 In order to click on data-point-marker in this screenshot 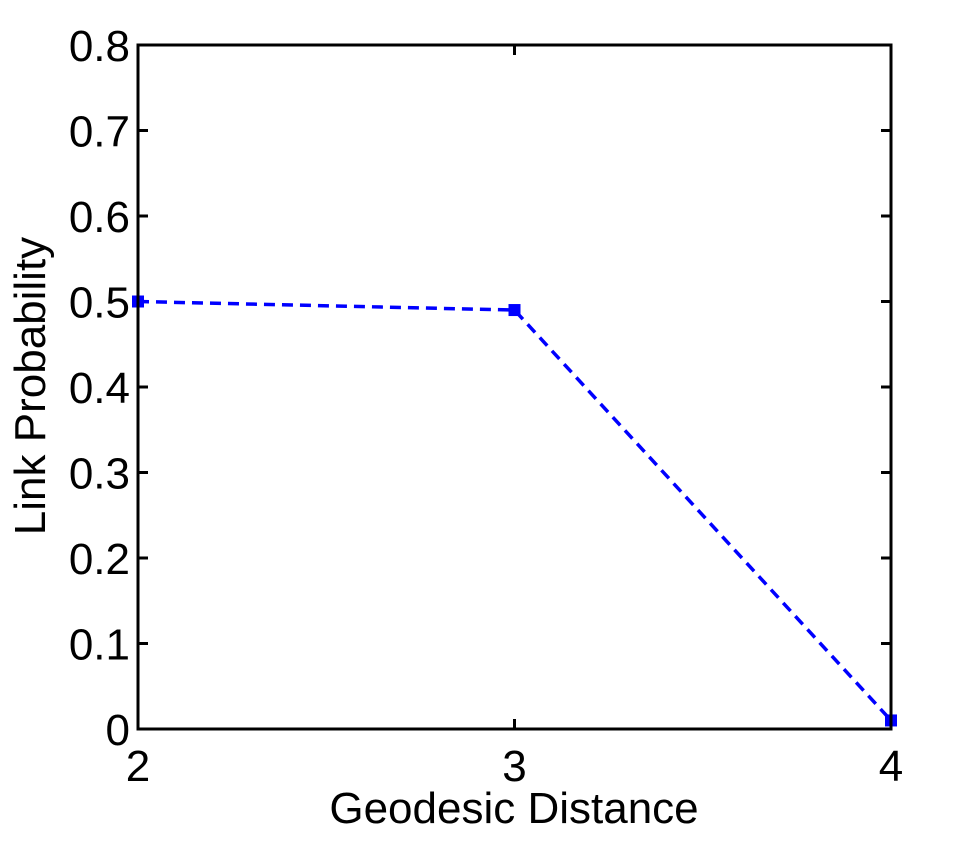, I will do `click(514, 310)`.